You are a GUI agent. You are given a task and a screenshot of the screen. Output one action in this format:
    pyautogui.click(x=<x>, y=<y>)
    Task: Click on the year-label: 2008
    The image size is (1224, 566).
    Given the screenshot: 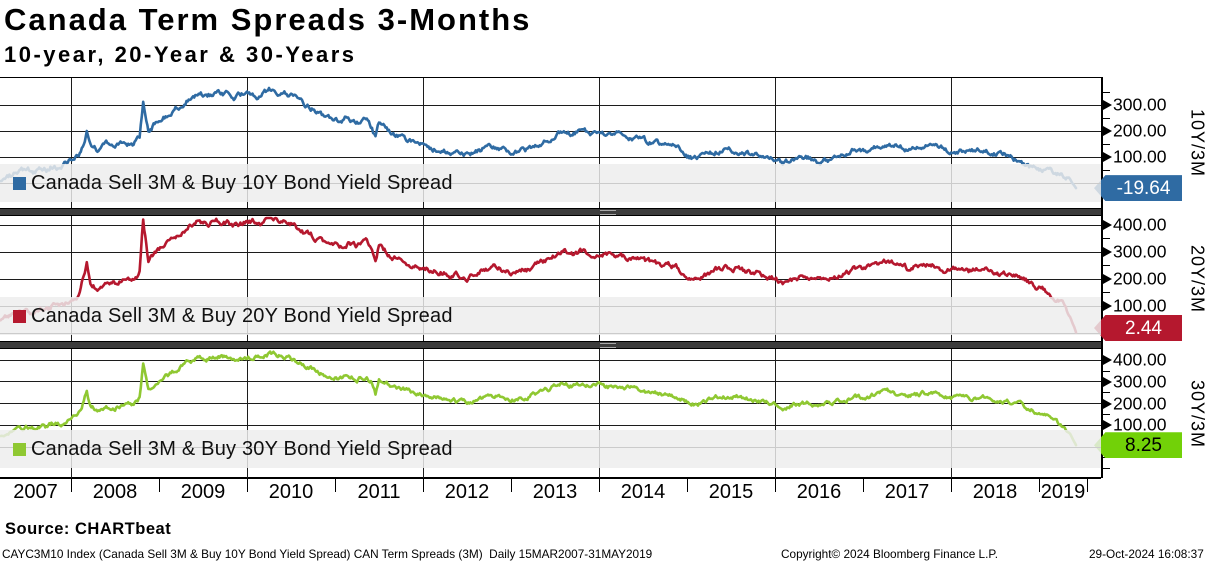 What is the action you would take?
    pyautogui.click(x=115, y=492)
    